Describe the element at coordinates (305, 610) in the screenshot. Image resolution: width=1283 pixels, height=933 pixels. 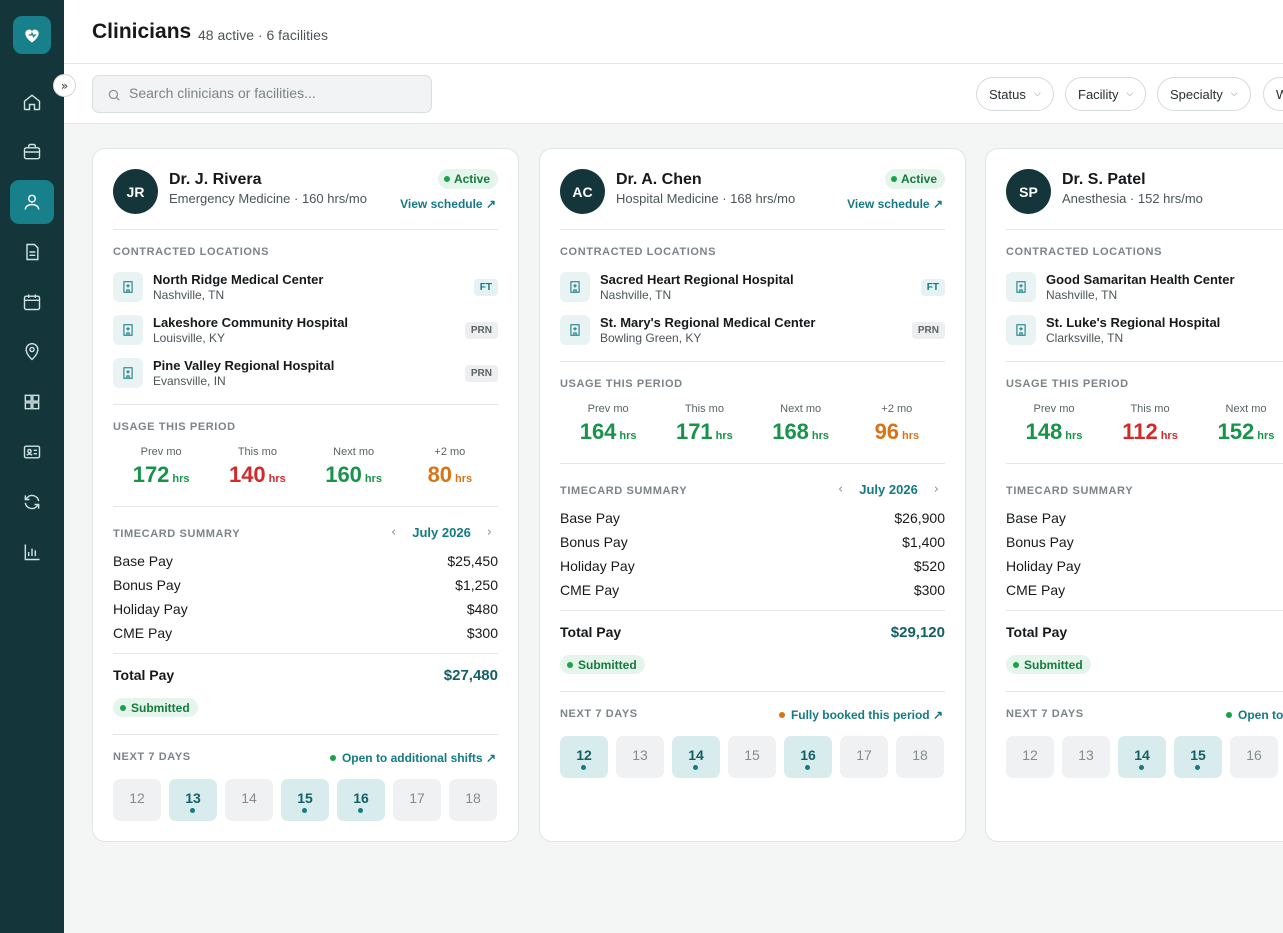
I see `pay-row: Holiday Pay $480` at that location.